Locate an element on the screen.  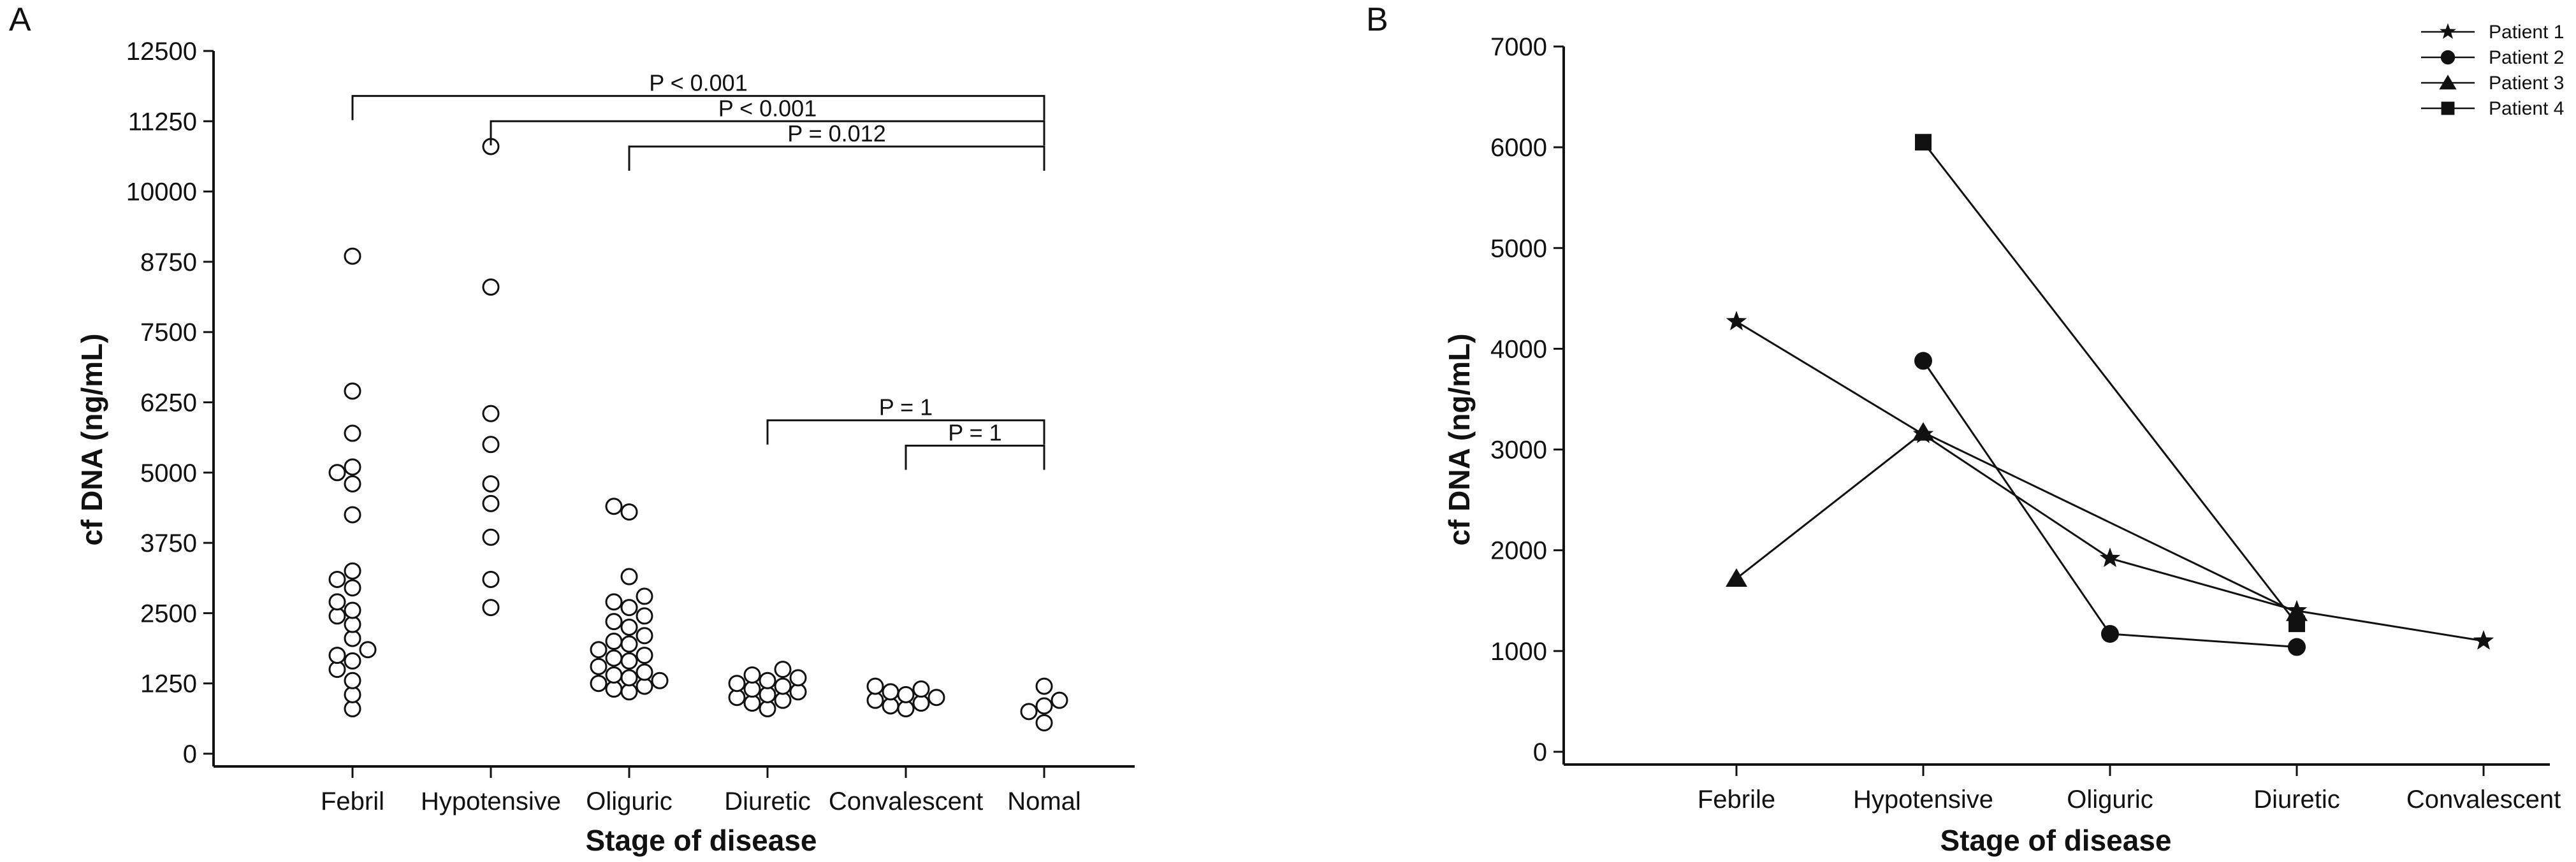
panel-b-y-tick-label: 5000 is located at coordinates (1518, 248).